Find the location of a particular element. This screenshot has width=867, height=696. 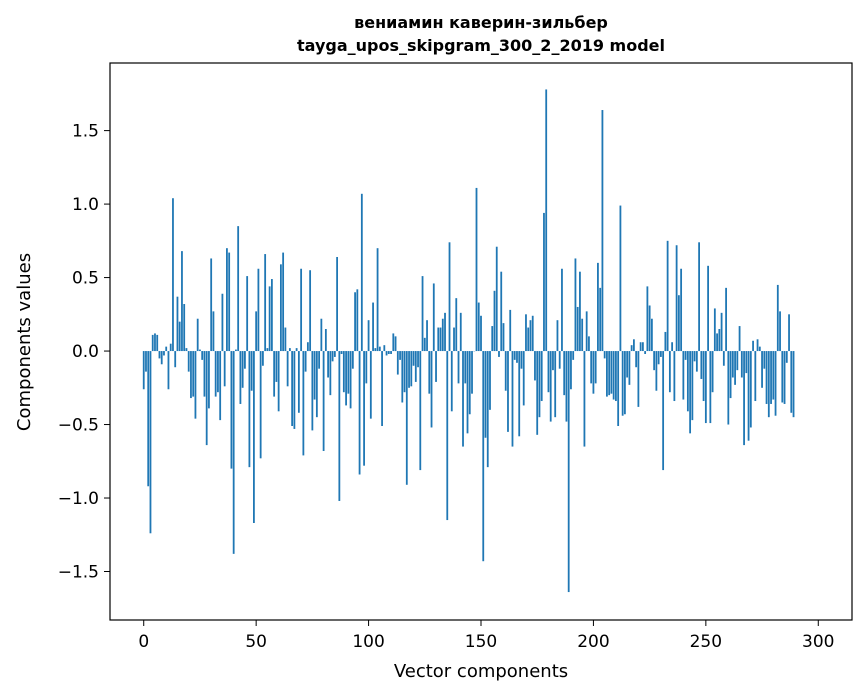

y-tick-label: −0.5 is located at coordinates (78, 426).